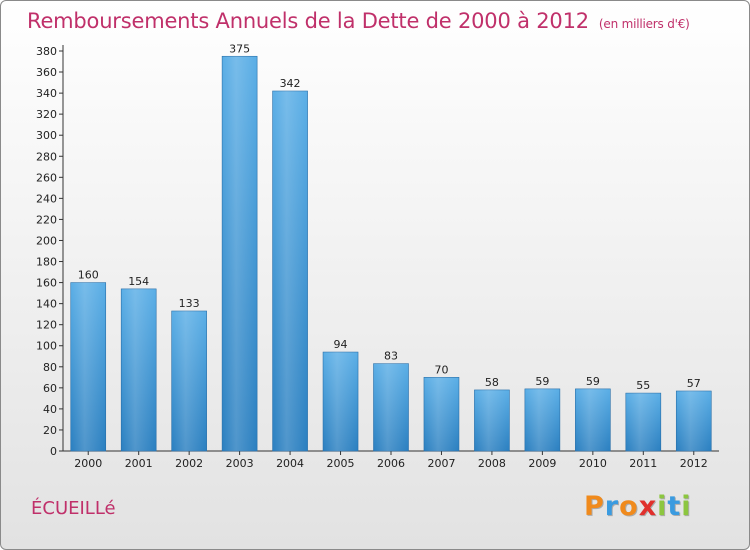 The image size is (750, 550). I want to click on y-tick-label: 300, so click(46, 135).